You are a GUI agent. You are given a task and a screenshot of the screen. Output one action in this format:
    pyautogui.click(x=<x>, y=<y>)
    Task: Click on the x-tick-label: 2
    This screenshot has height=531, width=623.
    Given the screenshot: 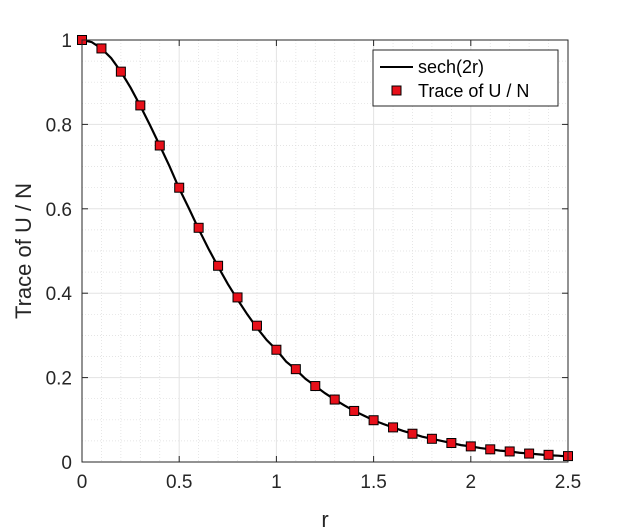 What is the action you would take?
    pyautogui.click(x=471, y=482)
    